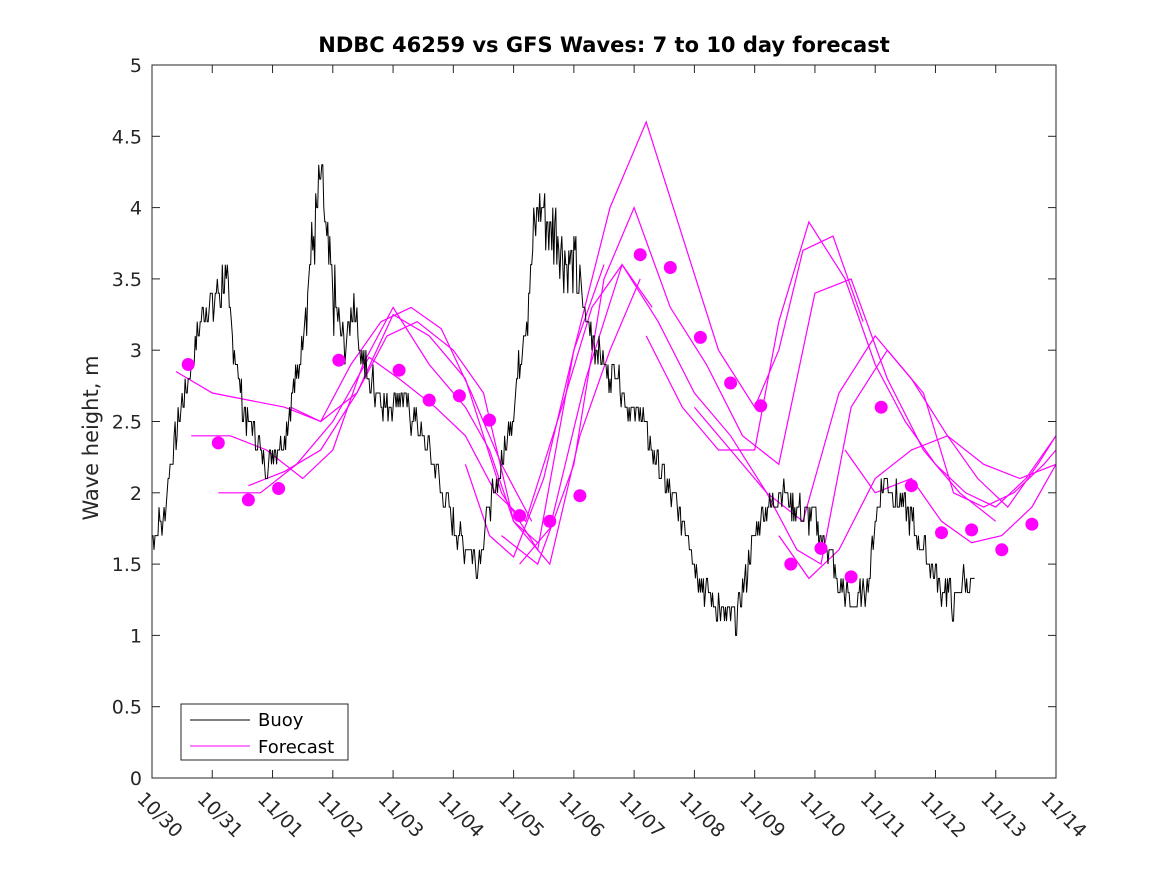 This screenshot has height=875, width=1167. I want to click on y-tick-label: 0, so click(136, 779).